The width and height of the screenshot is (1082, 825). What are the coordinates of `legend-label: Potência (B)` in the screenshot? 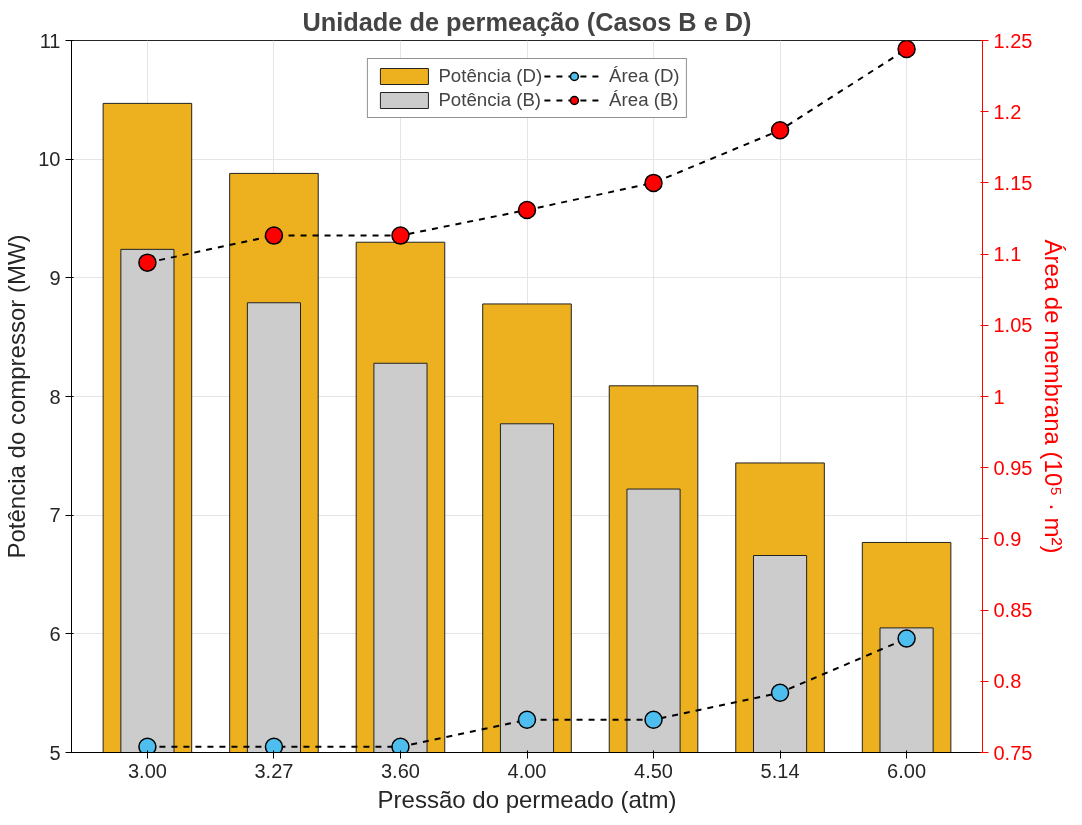 It's located at (490, 100).